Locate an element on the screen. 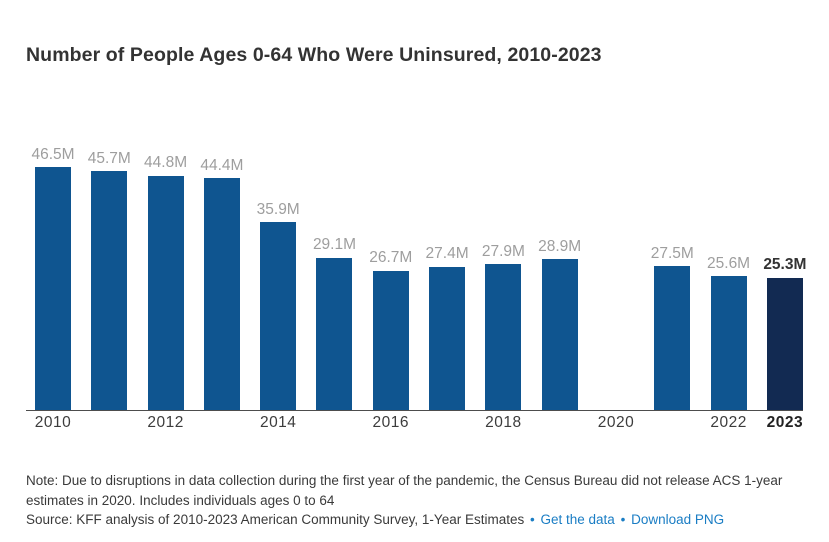  bar-value-label-2016: 26.7M is located at coordinates (391, 257).